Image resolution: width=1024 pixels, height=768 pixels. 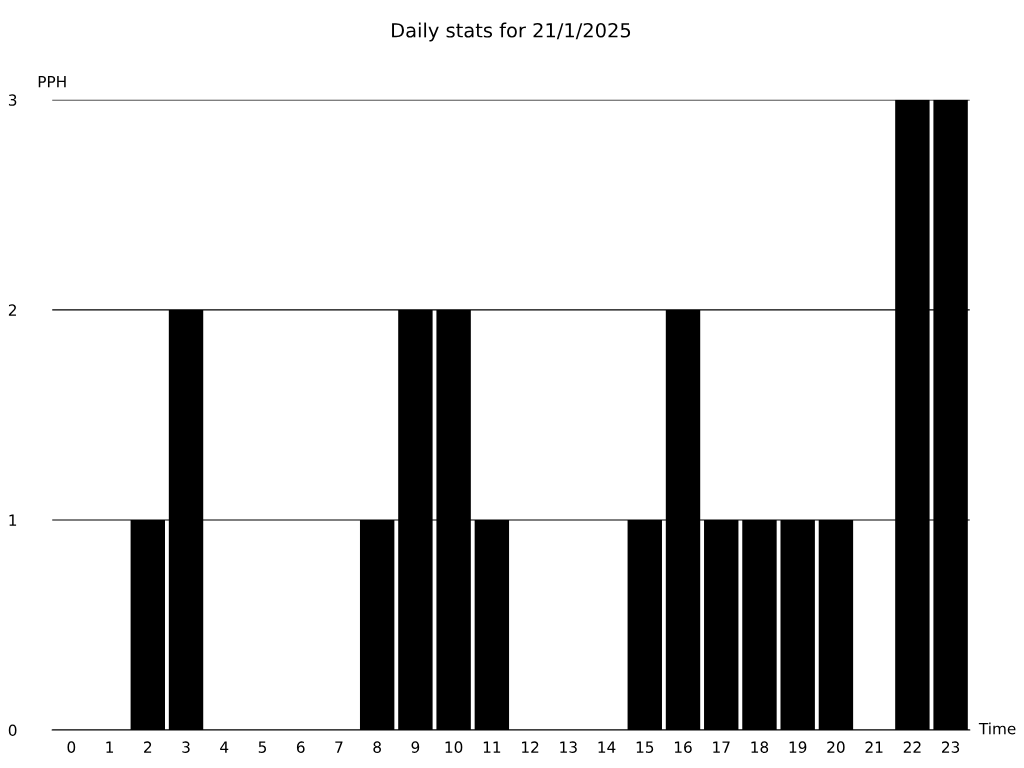 What do you see at coordinates (12, 730) in the screenshot?
I see `y-tick-label: 0` at bounding box center [12, 730].